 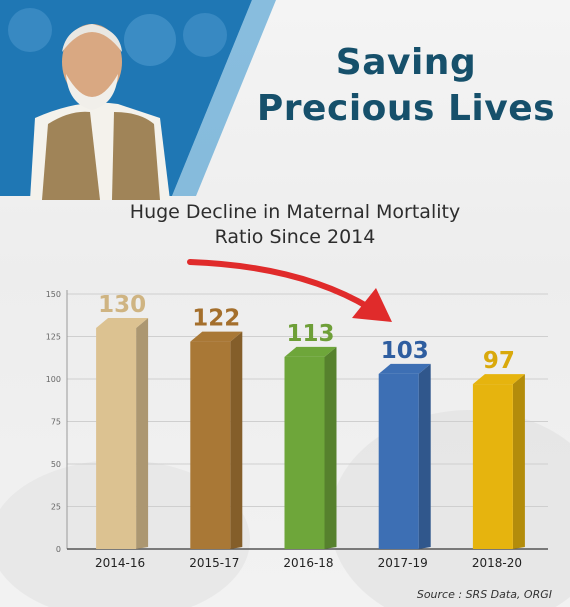 I want to click on chart-title-line-1: Huge Decline in Maternal Mortality, so click(x=295, y=212).